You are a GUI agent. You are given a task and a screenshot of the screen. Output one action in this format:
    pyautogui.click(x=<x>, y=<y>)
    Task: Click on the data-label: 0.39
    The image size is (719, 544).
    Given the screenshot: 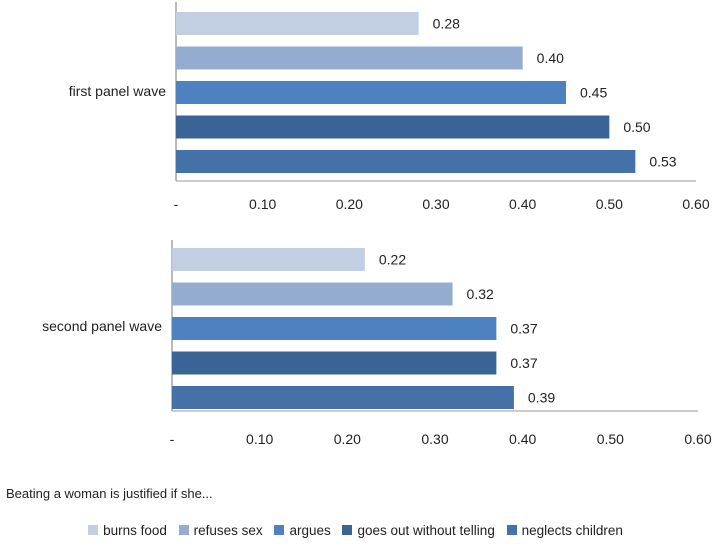 What is the action you would take?
    pyautogui.click(x=541, y=398)
    